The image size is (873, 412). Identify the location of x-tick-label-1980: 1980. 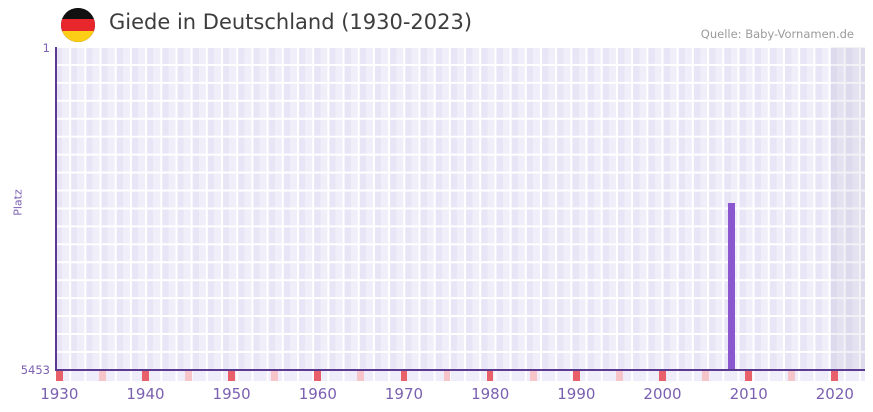
(490, 394).